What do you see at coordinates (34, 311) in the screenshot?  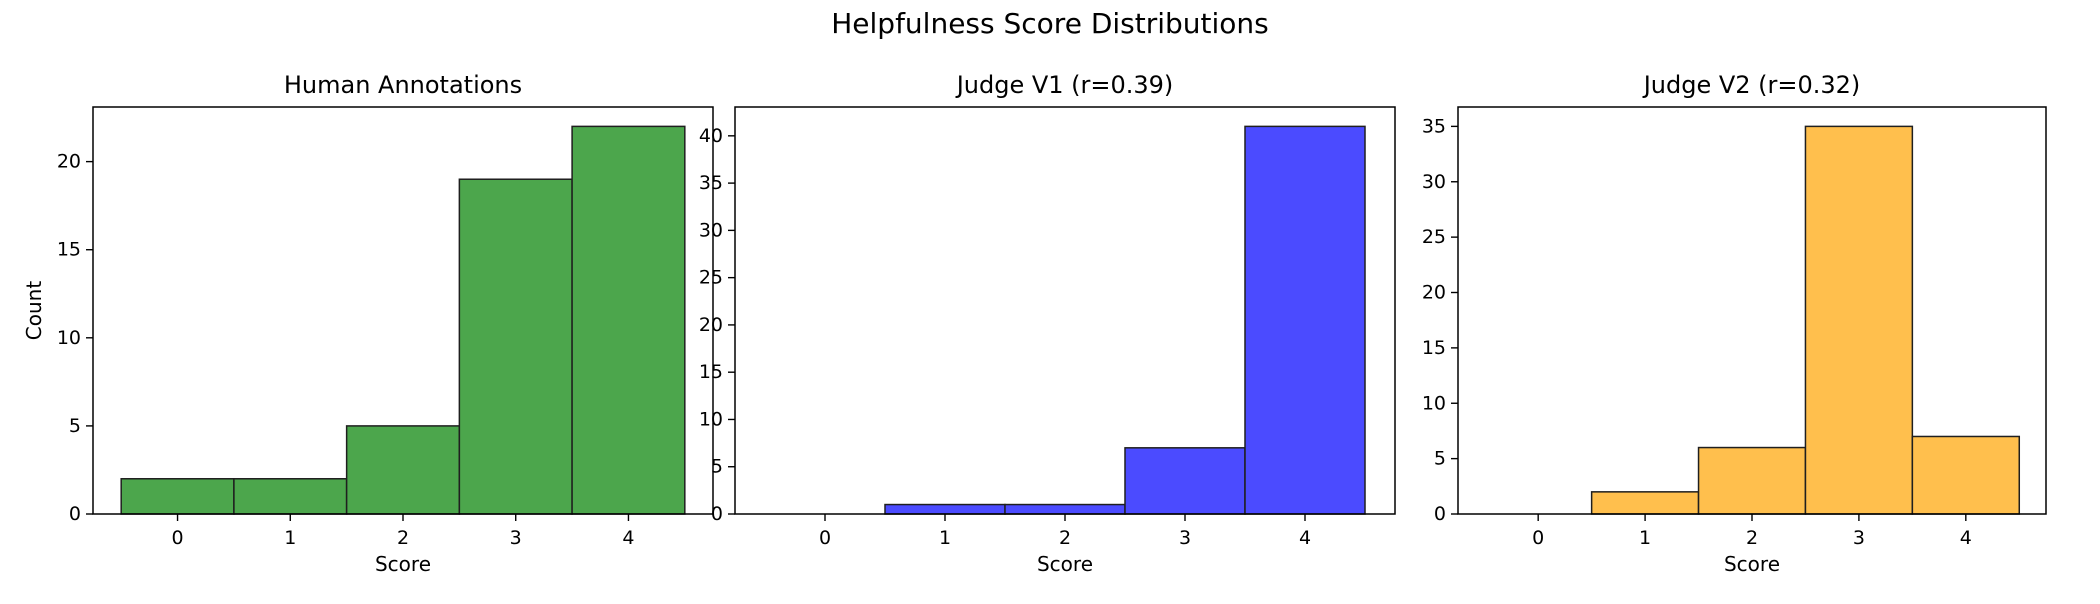 I see `y-axis-label: Count` at bounding box center [34, 311].